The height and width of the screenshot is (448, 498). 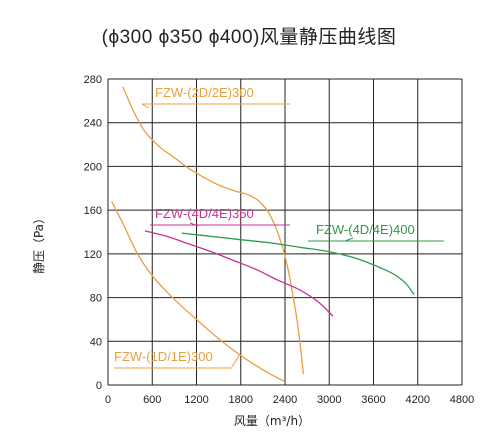 What do you see at coordinates (204, 92) in the screenshot?
I see `series-label: FZW-(2D/2E)300` at bounding box center [204, 92].